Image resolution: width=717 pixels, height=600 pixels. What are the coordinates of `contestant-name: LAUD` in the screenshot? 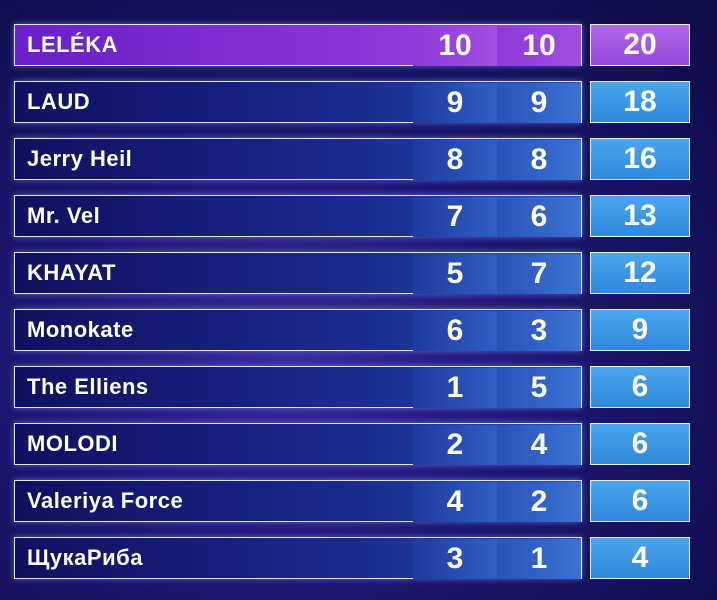 It's located at (59, 101).